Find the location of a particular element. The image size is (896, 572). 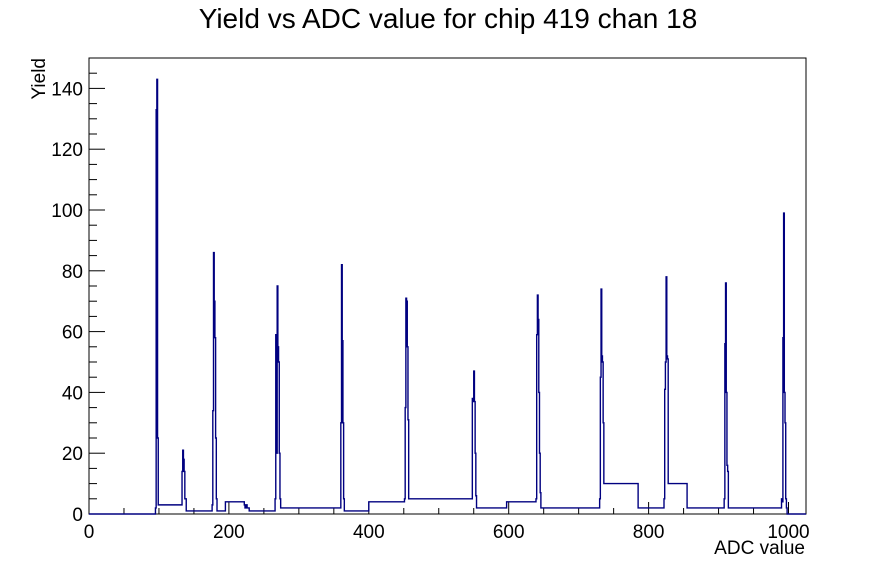

x-tick-label: 200 is located at coordinates (229, 532).